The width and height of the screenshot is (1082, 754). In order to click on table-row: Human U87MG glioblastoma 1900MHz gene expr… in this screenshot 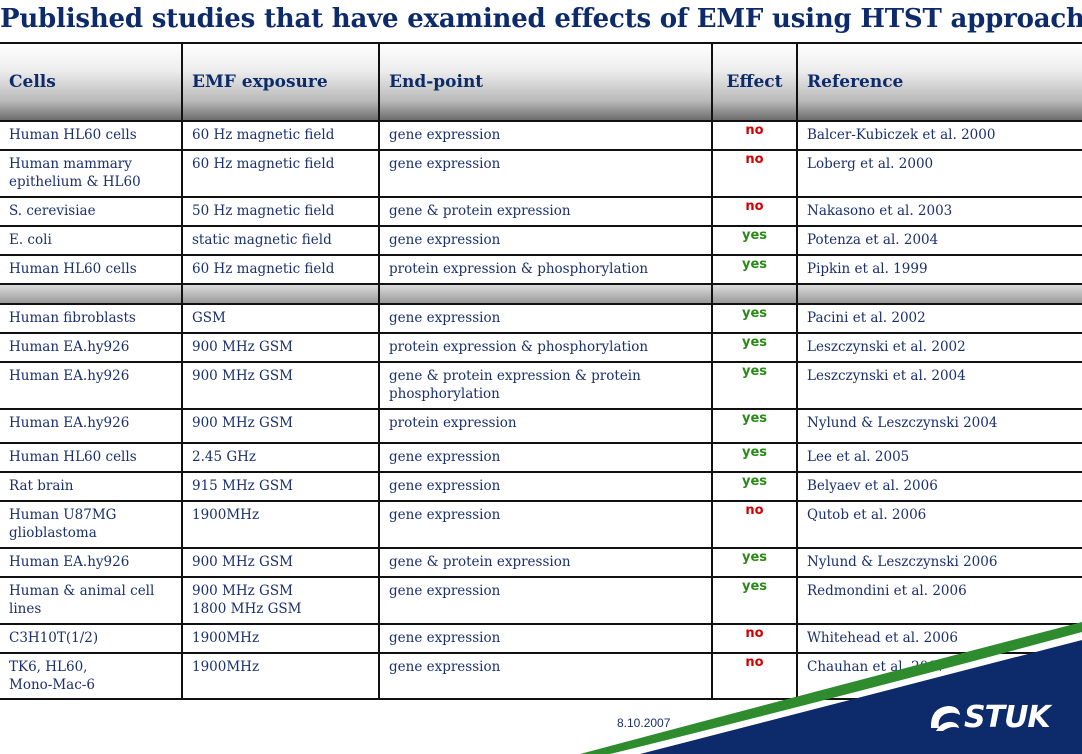, I will do `click(541, 524)`.